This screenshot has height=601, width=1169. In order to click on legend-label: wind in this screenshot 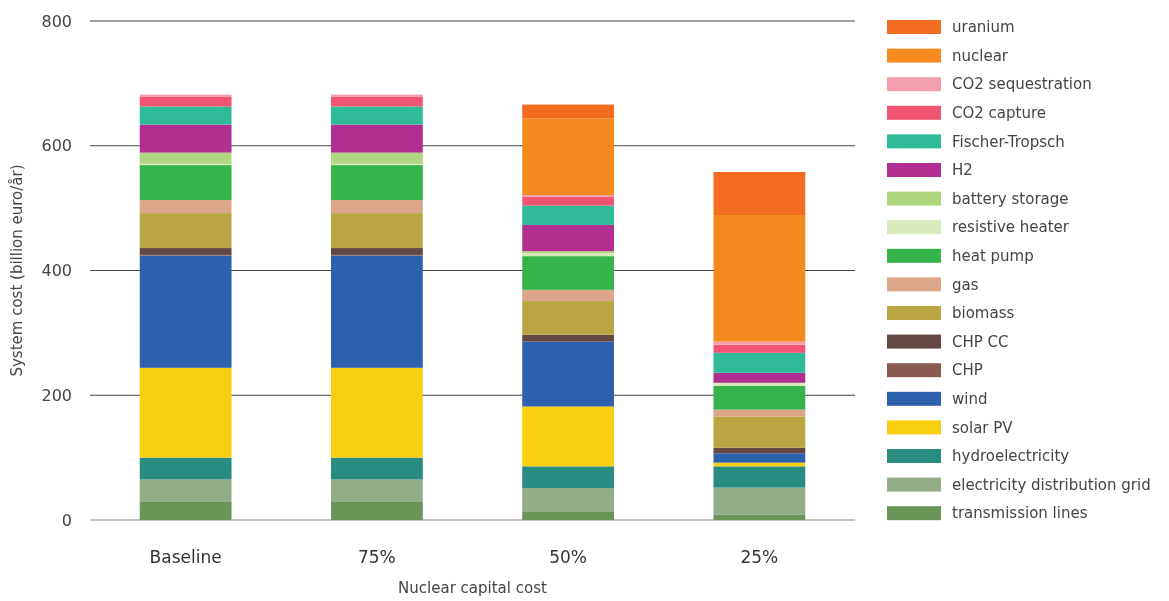, I will do `click(970, 399)`.